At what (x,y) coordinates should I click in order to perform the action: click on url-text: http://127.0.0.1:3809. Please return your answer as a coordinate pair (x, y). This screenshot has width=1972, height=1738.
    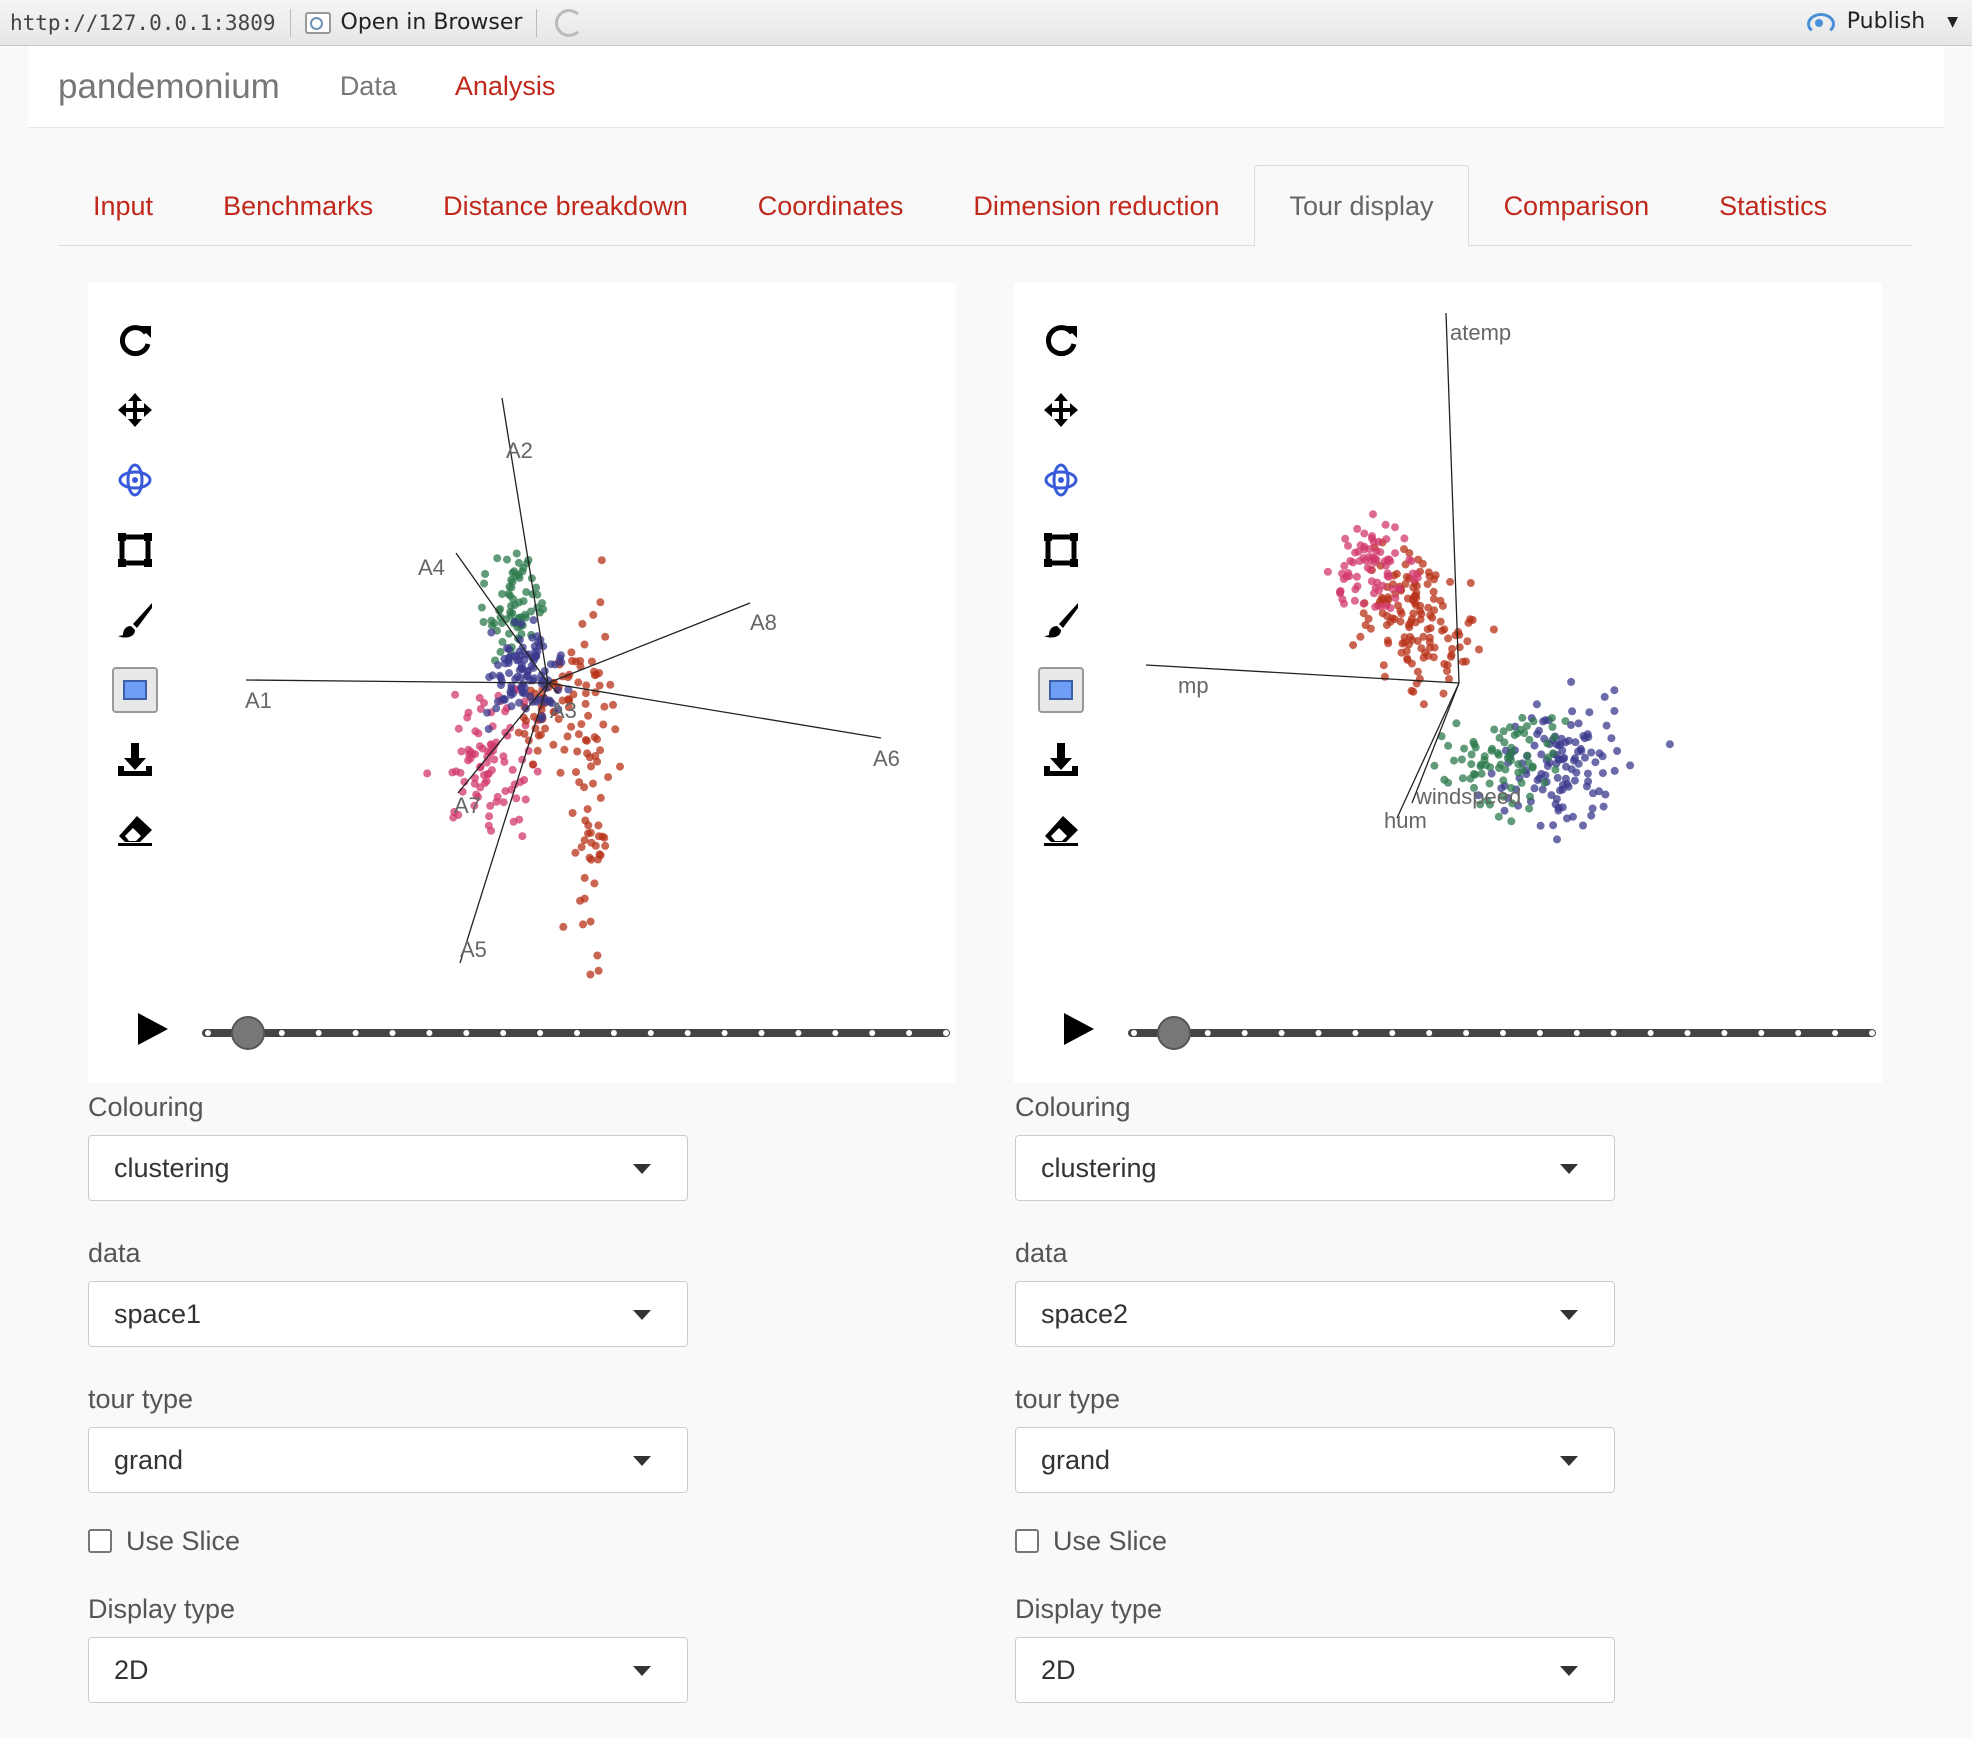
    Looking at the image, I should click on (143, 22).